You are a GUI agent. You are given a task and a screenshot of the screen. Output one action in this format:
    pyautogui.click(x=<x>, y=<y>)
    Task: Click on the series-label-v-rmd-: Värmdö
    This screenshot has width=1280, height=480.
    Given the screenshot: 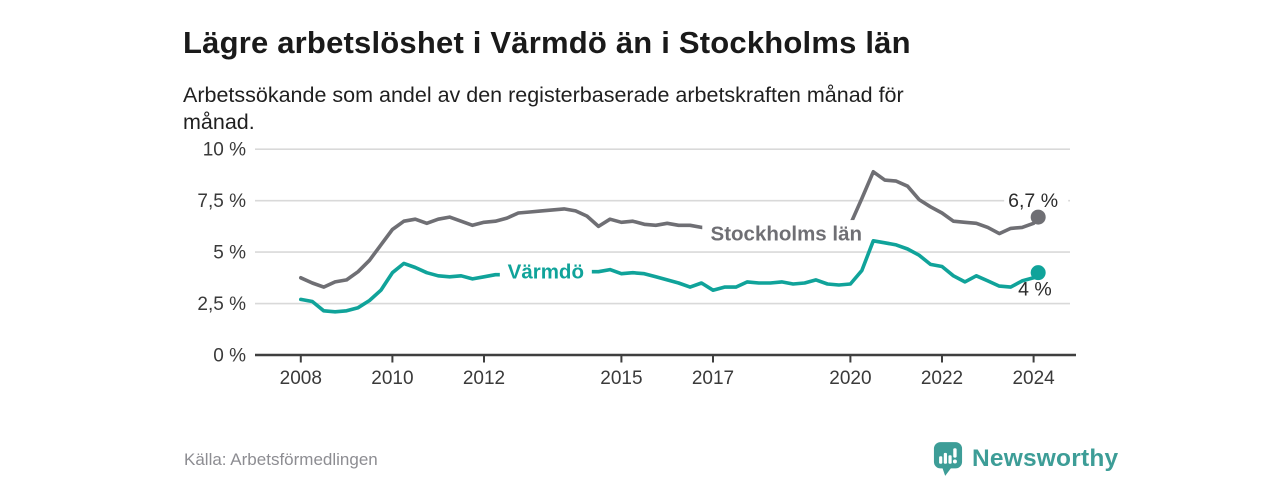 What is the action you would take?
    pyautogui.click(x=546, y=272)
    